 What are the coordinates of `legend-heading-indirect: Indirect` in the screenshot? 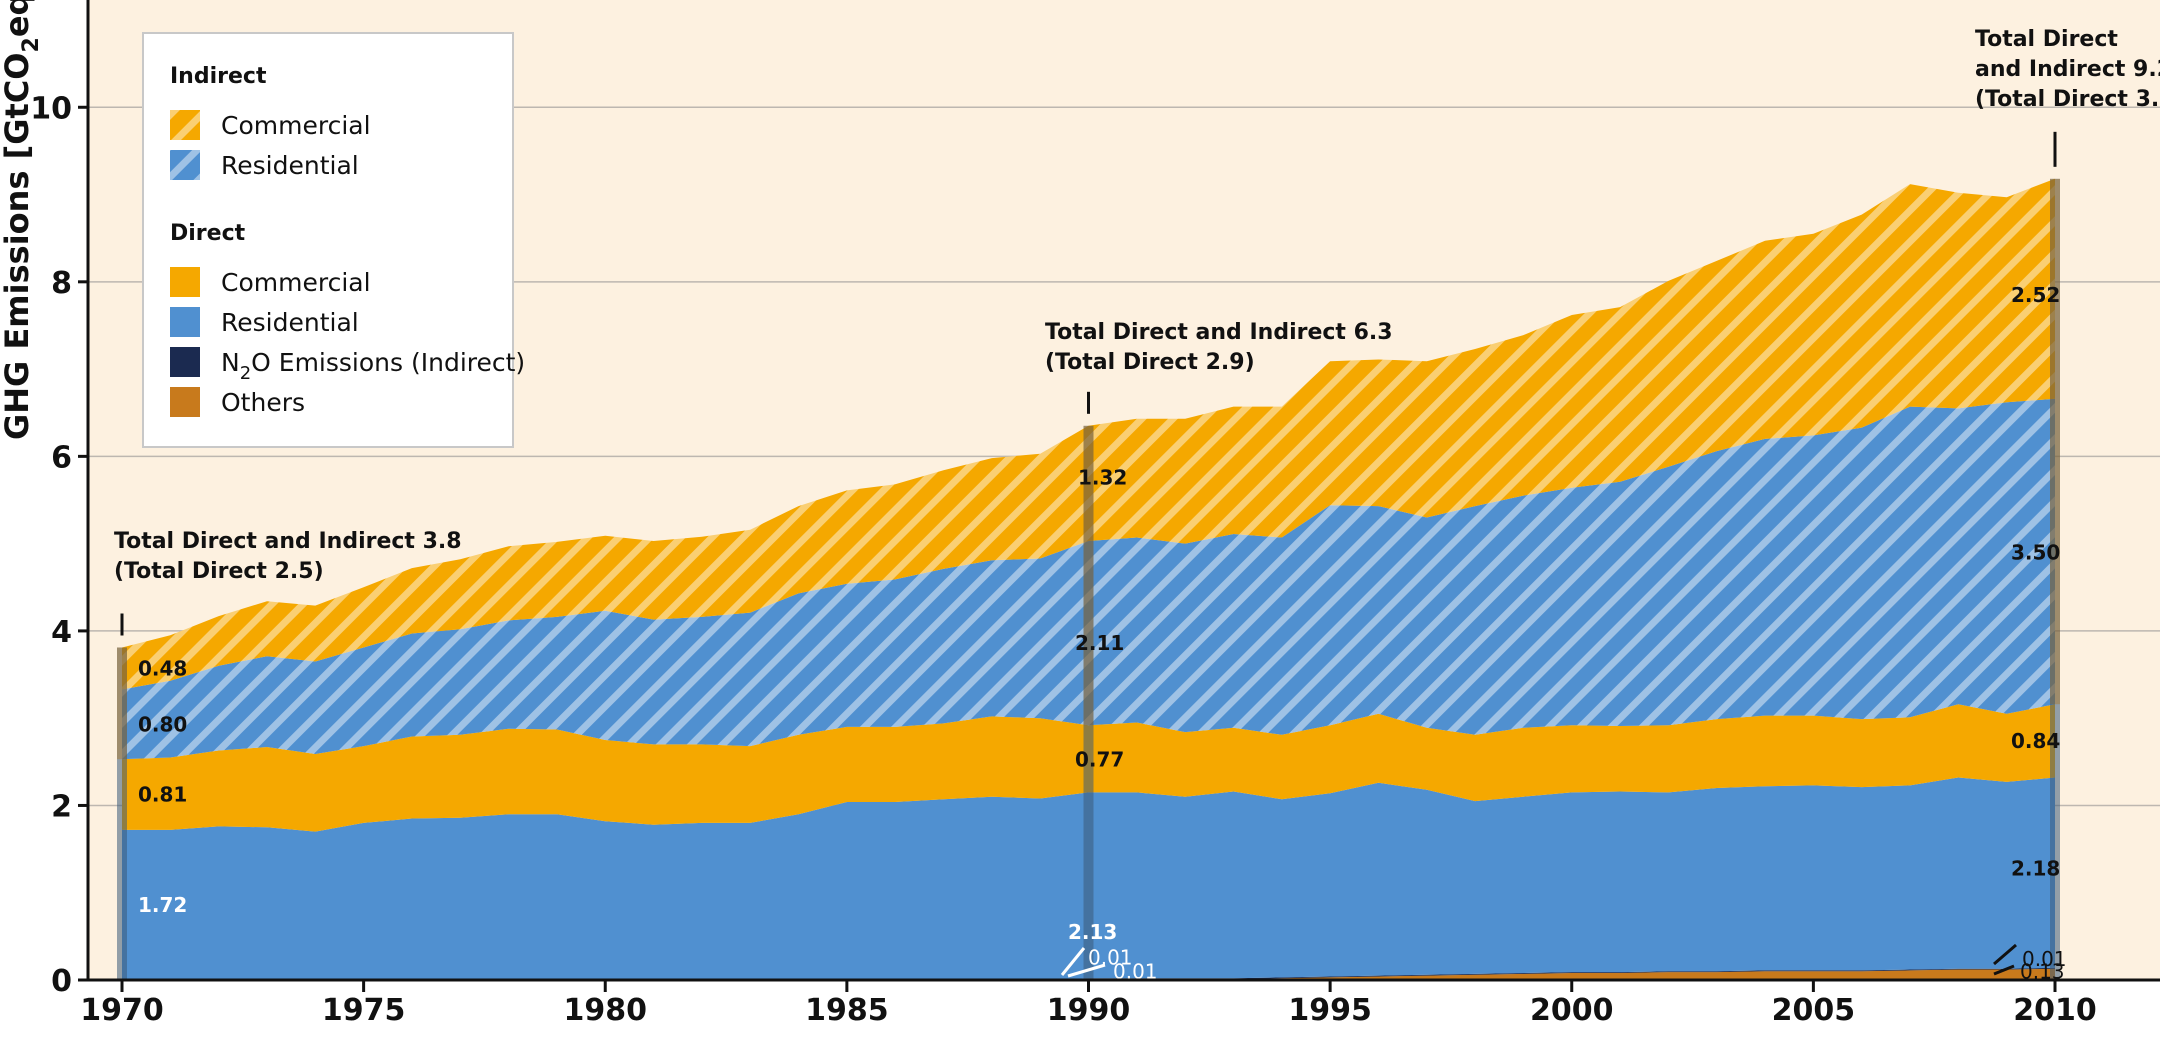 It's located at (218, 76).